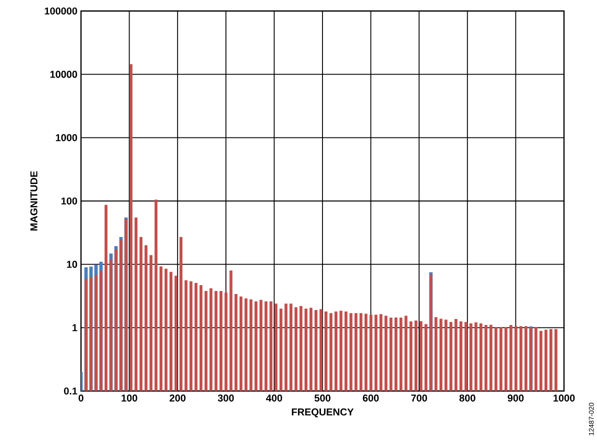 This screenshot has width=597, height=447. What do you see at coordinates (130, 398) in the screenshot?
I see `x-tick-label: 100` at bounding box center [130, 398].